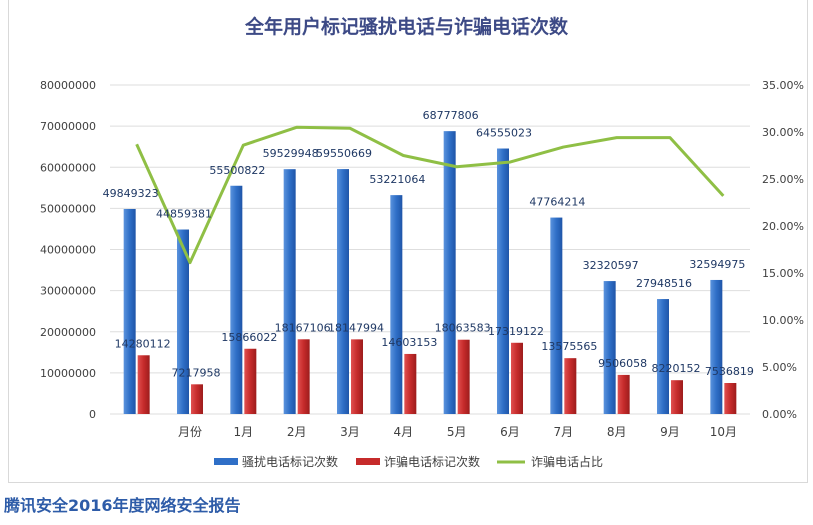 The height and width of the screenshot is (525, 813). I want to click on data-label-harass: 68777806, so click(451, 115).